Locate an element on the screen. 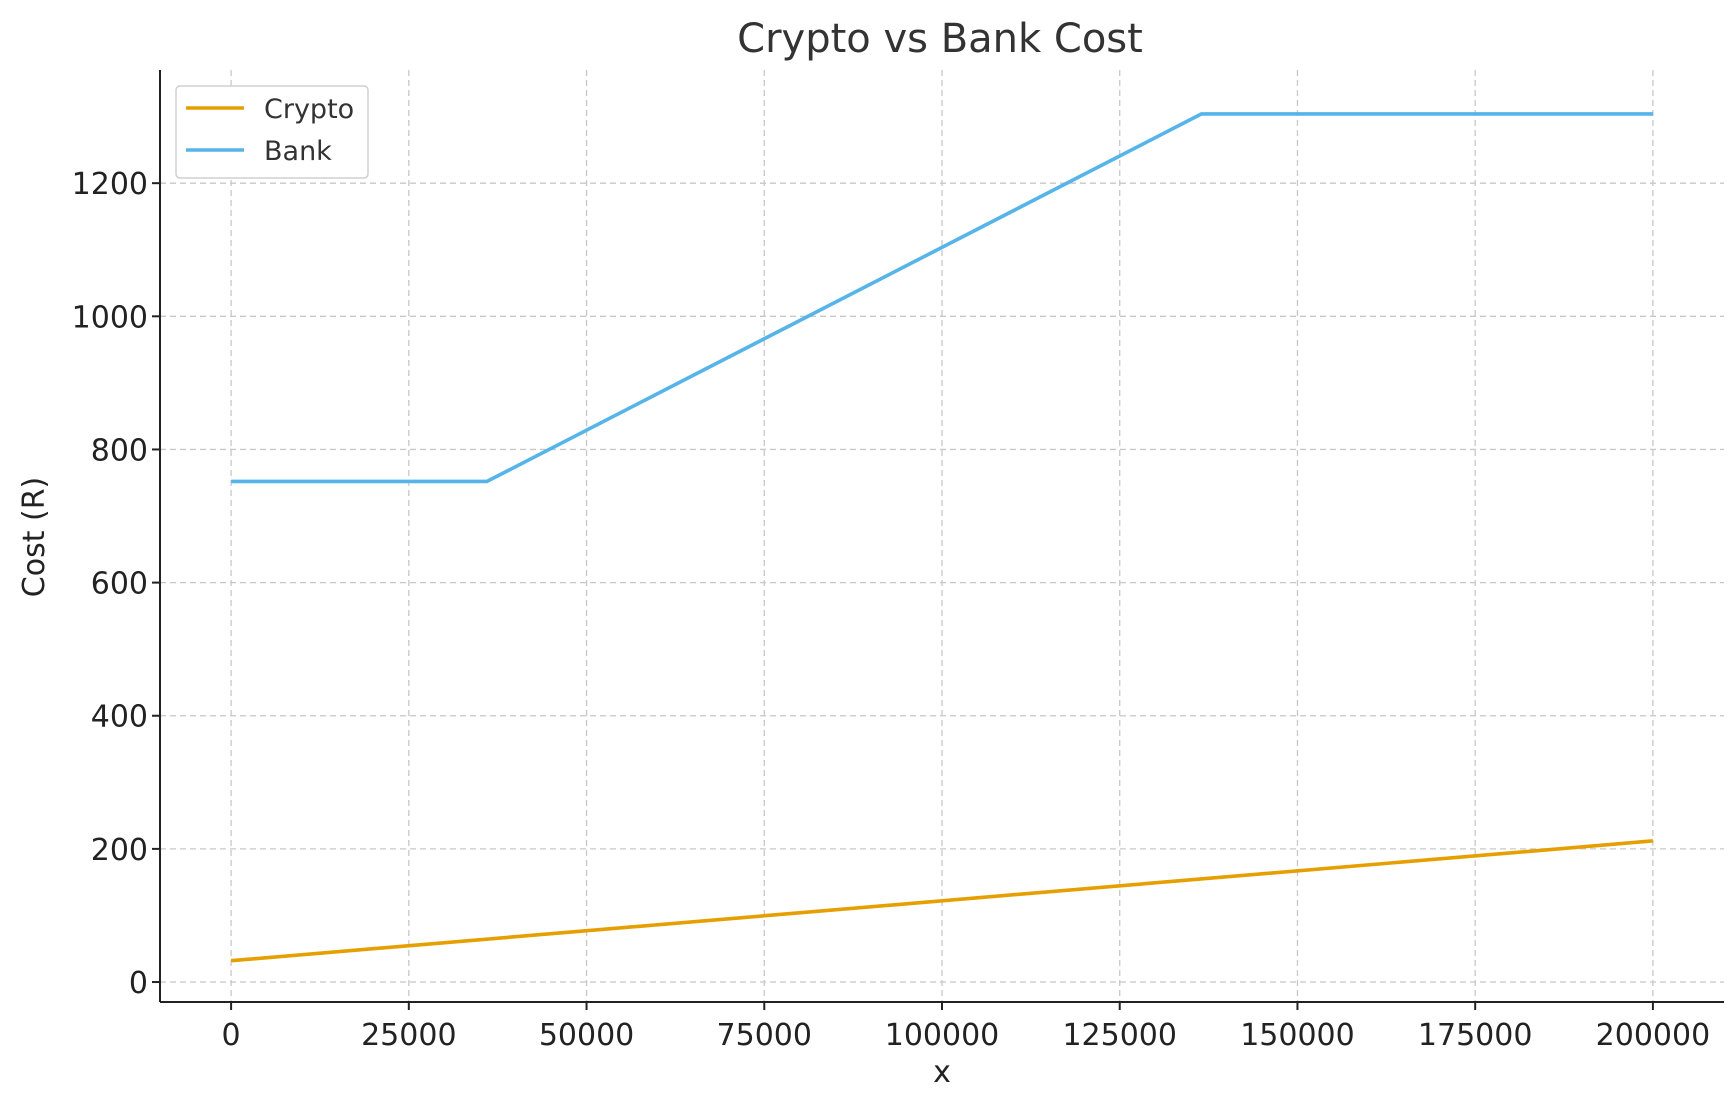 The width and height of the screenshot is (1728, 1101). y-tick-label: 1000 is located at coordinates (110, 317).